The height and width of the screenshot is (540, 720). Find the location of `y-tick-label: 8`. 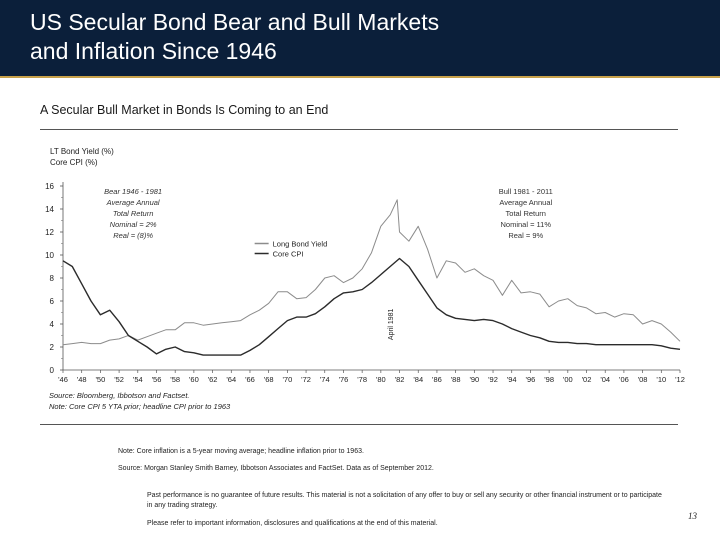

y-tick-label: 8 is located at coordinates (52, 278).